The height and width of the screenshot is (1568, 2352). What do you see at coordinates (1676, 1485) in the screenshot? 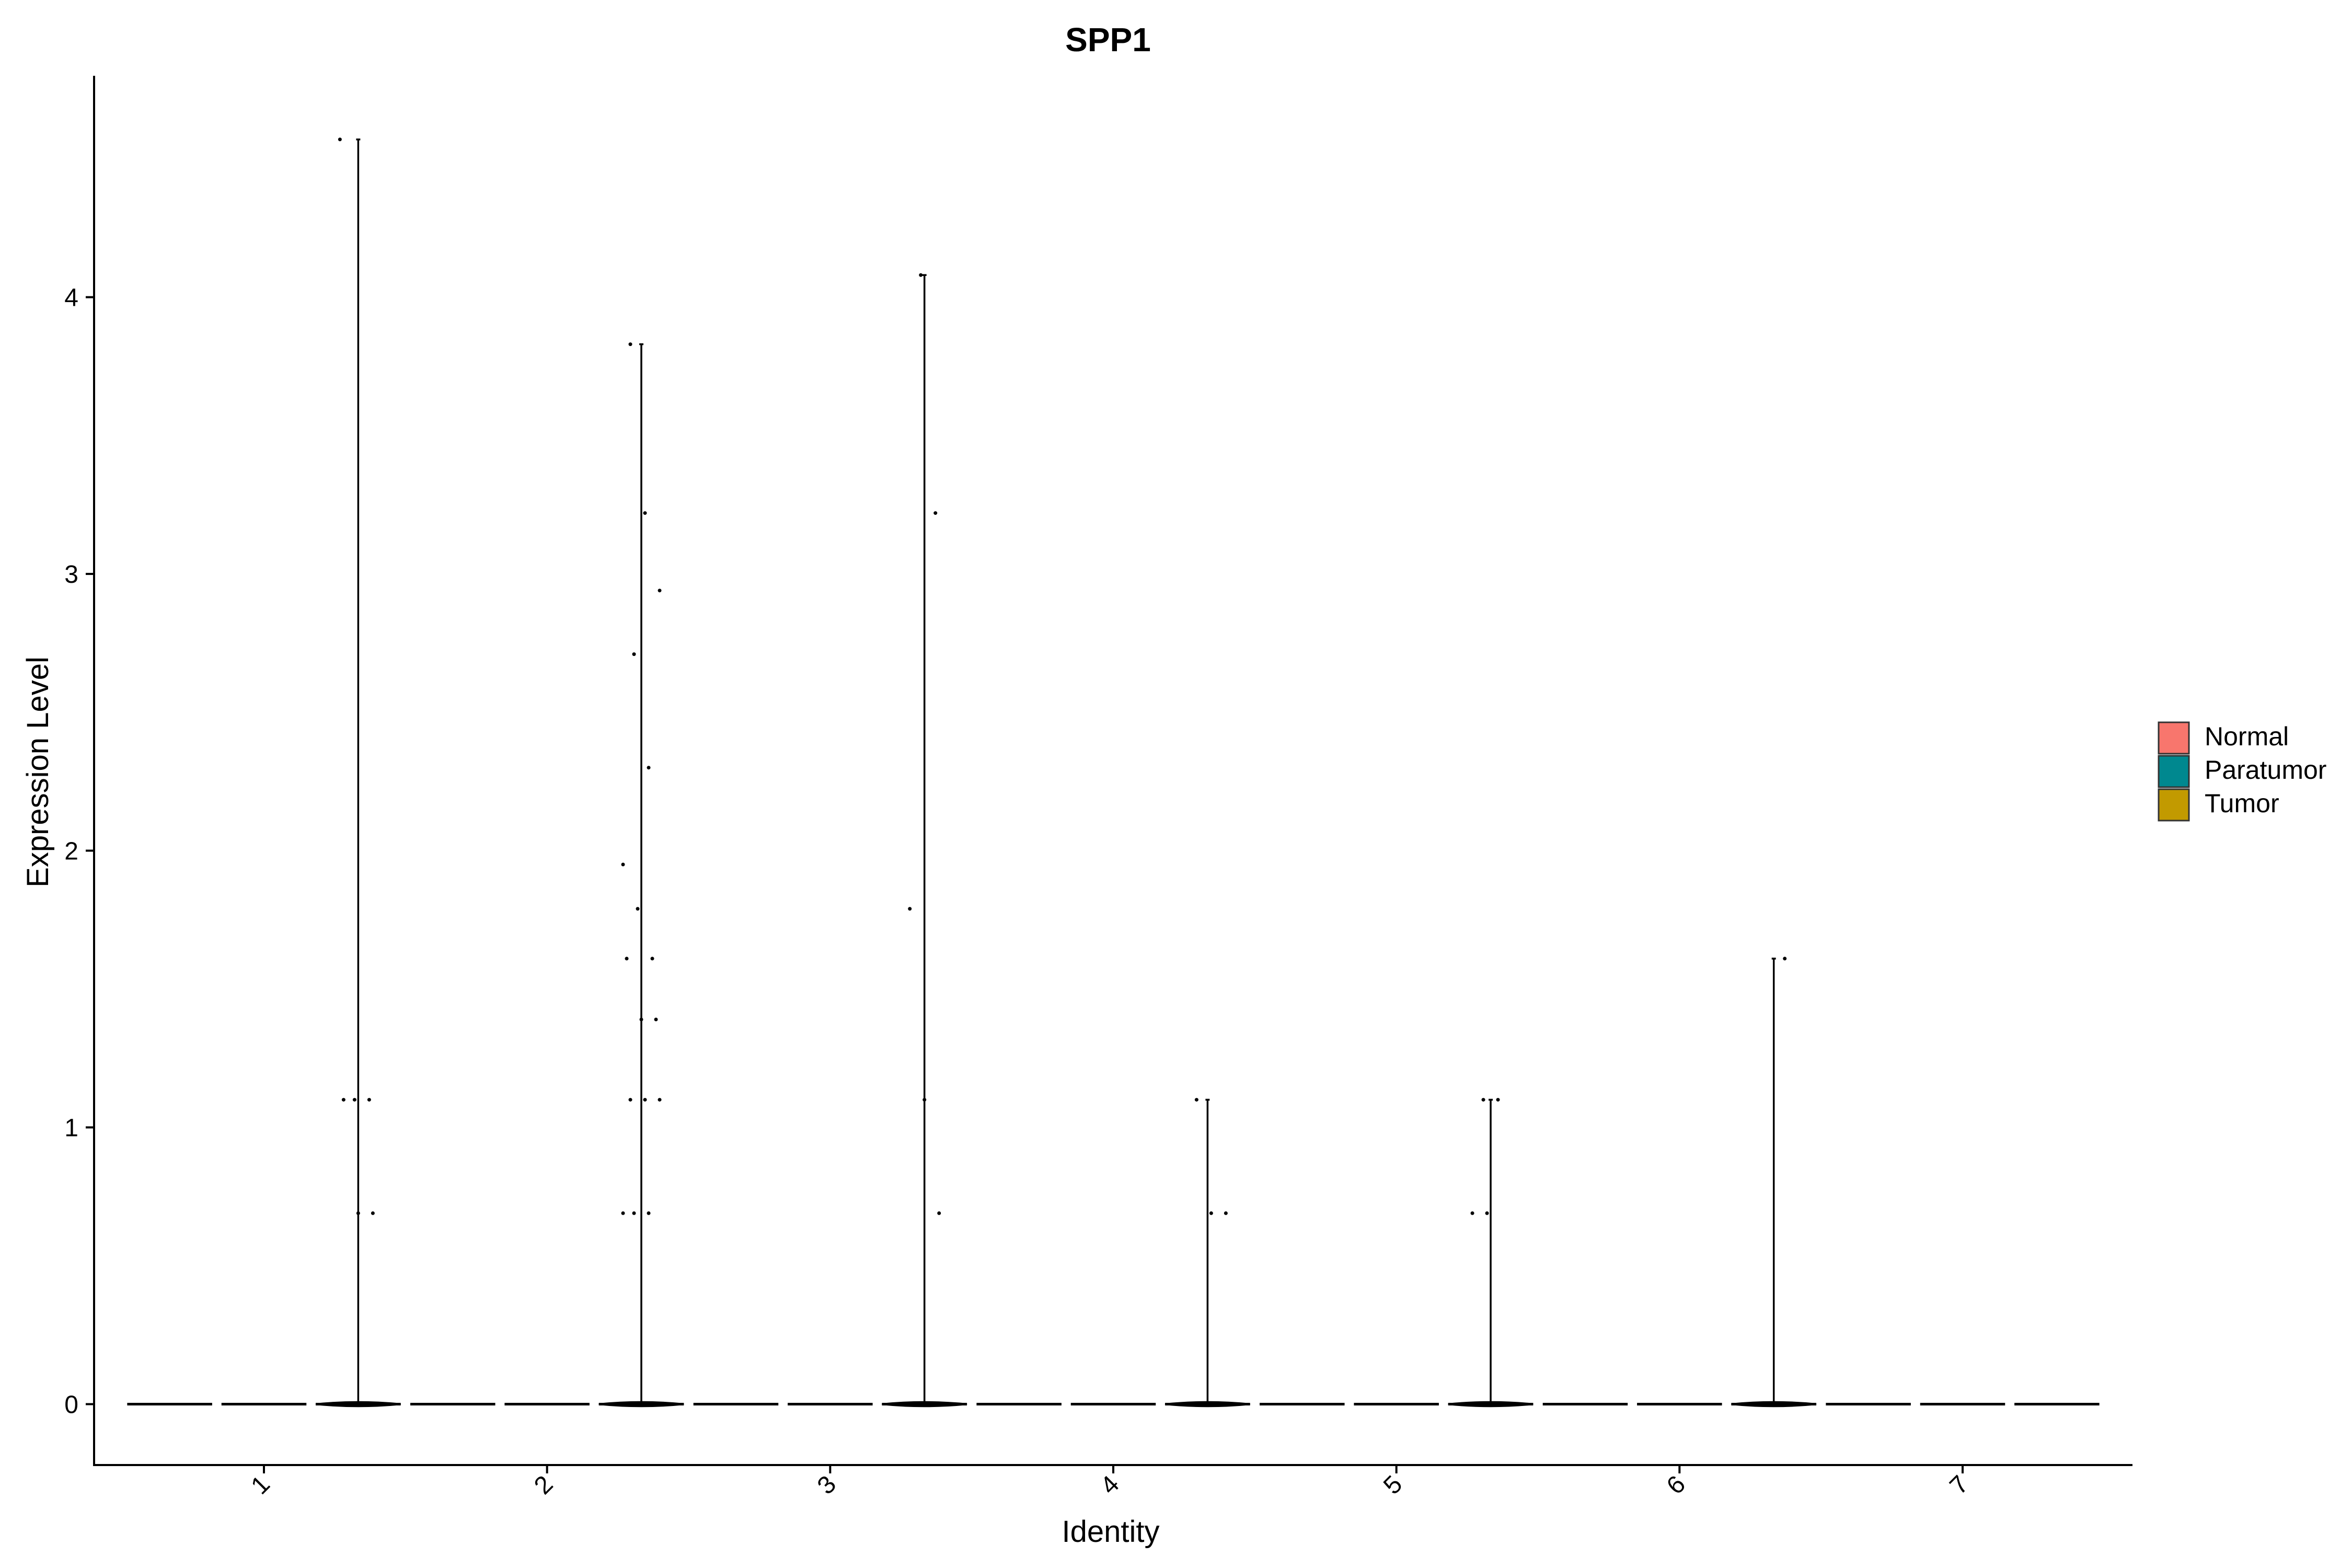
I see `x-tick-label: 6` at bounding box center [1676, 1485].